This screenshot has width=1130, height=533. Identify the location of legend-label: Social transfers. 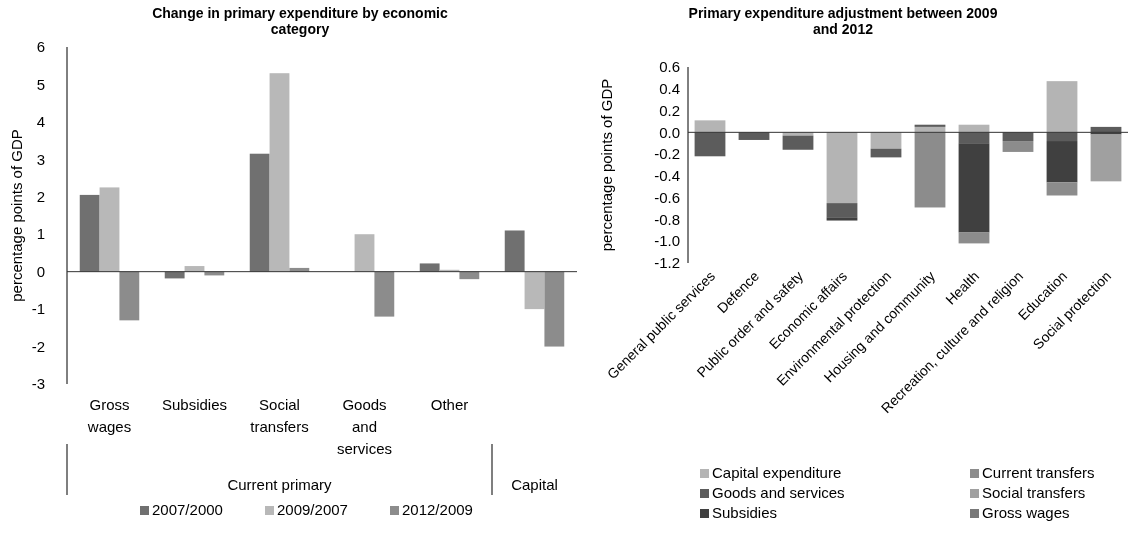
(1034, 492).